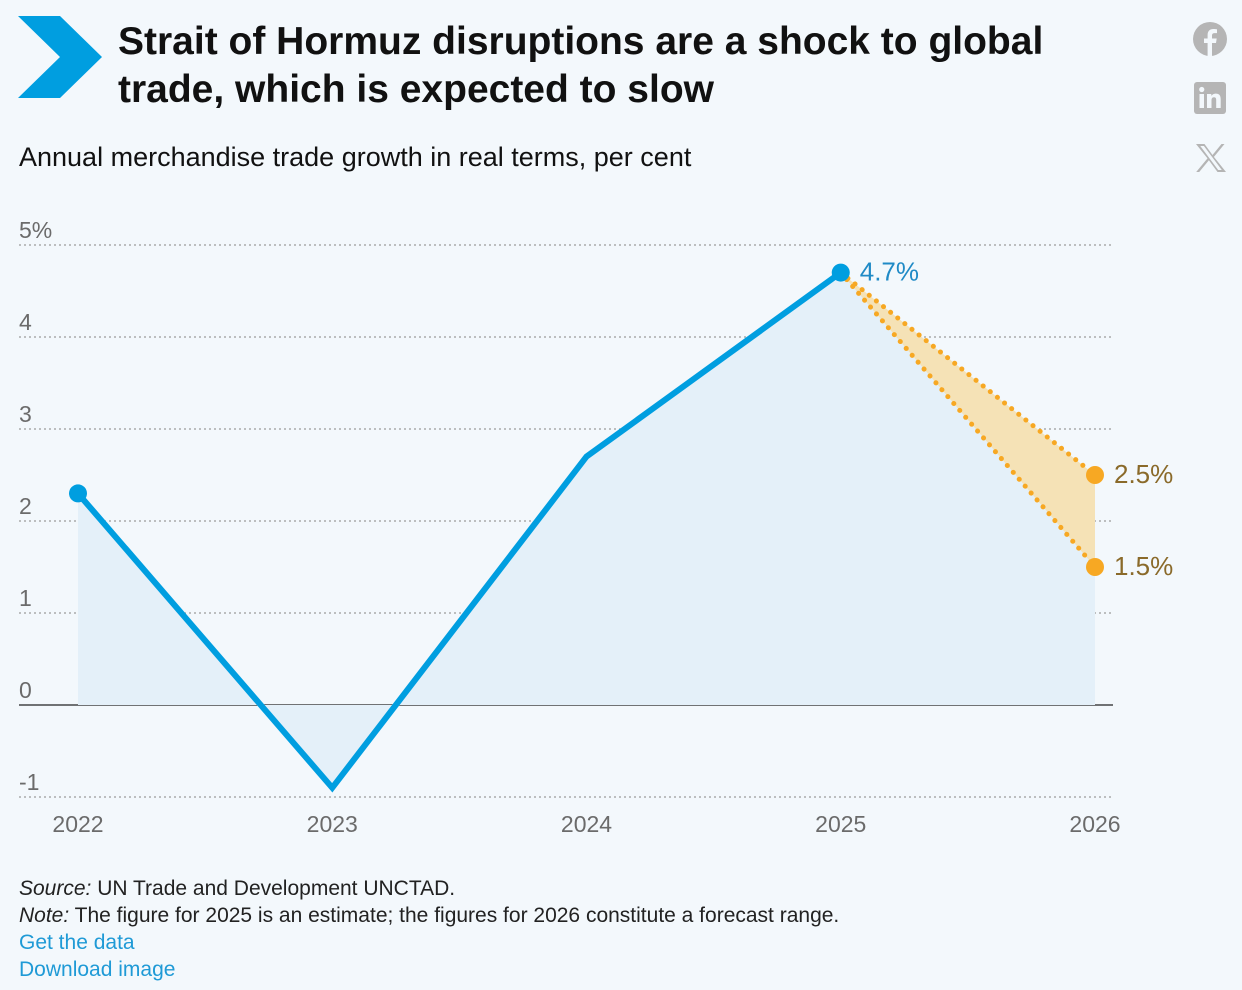 This screenshot has height=990, width=1242. I want to click on data-label-2026-high: 2.5%, so click(1143, 474).